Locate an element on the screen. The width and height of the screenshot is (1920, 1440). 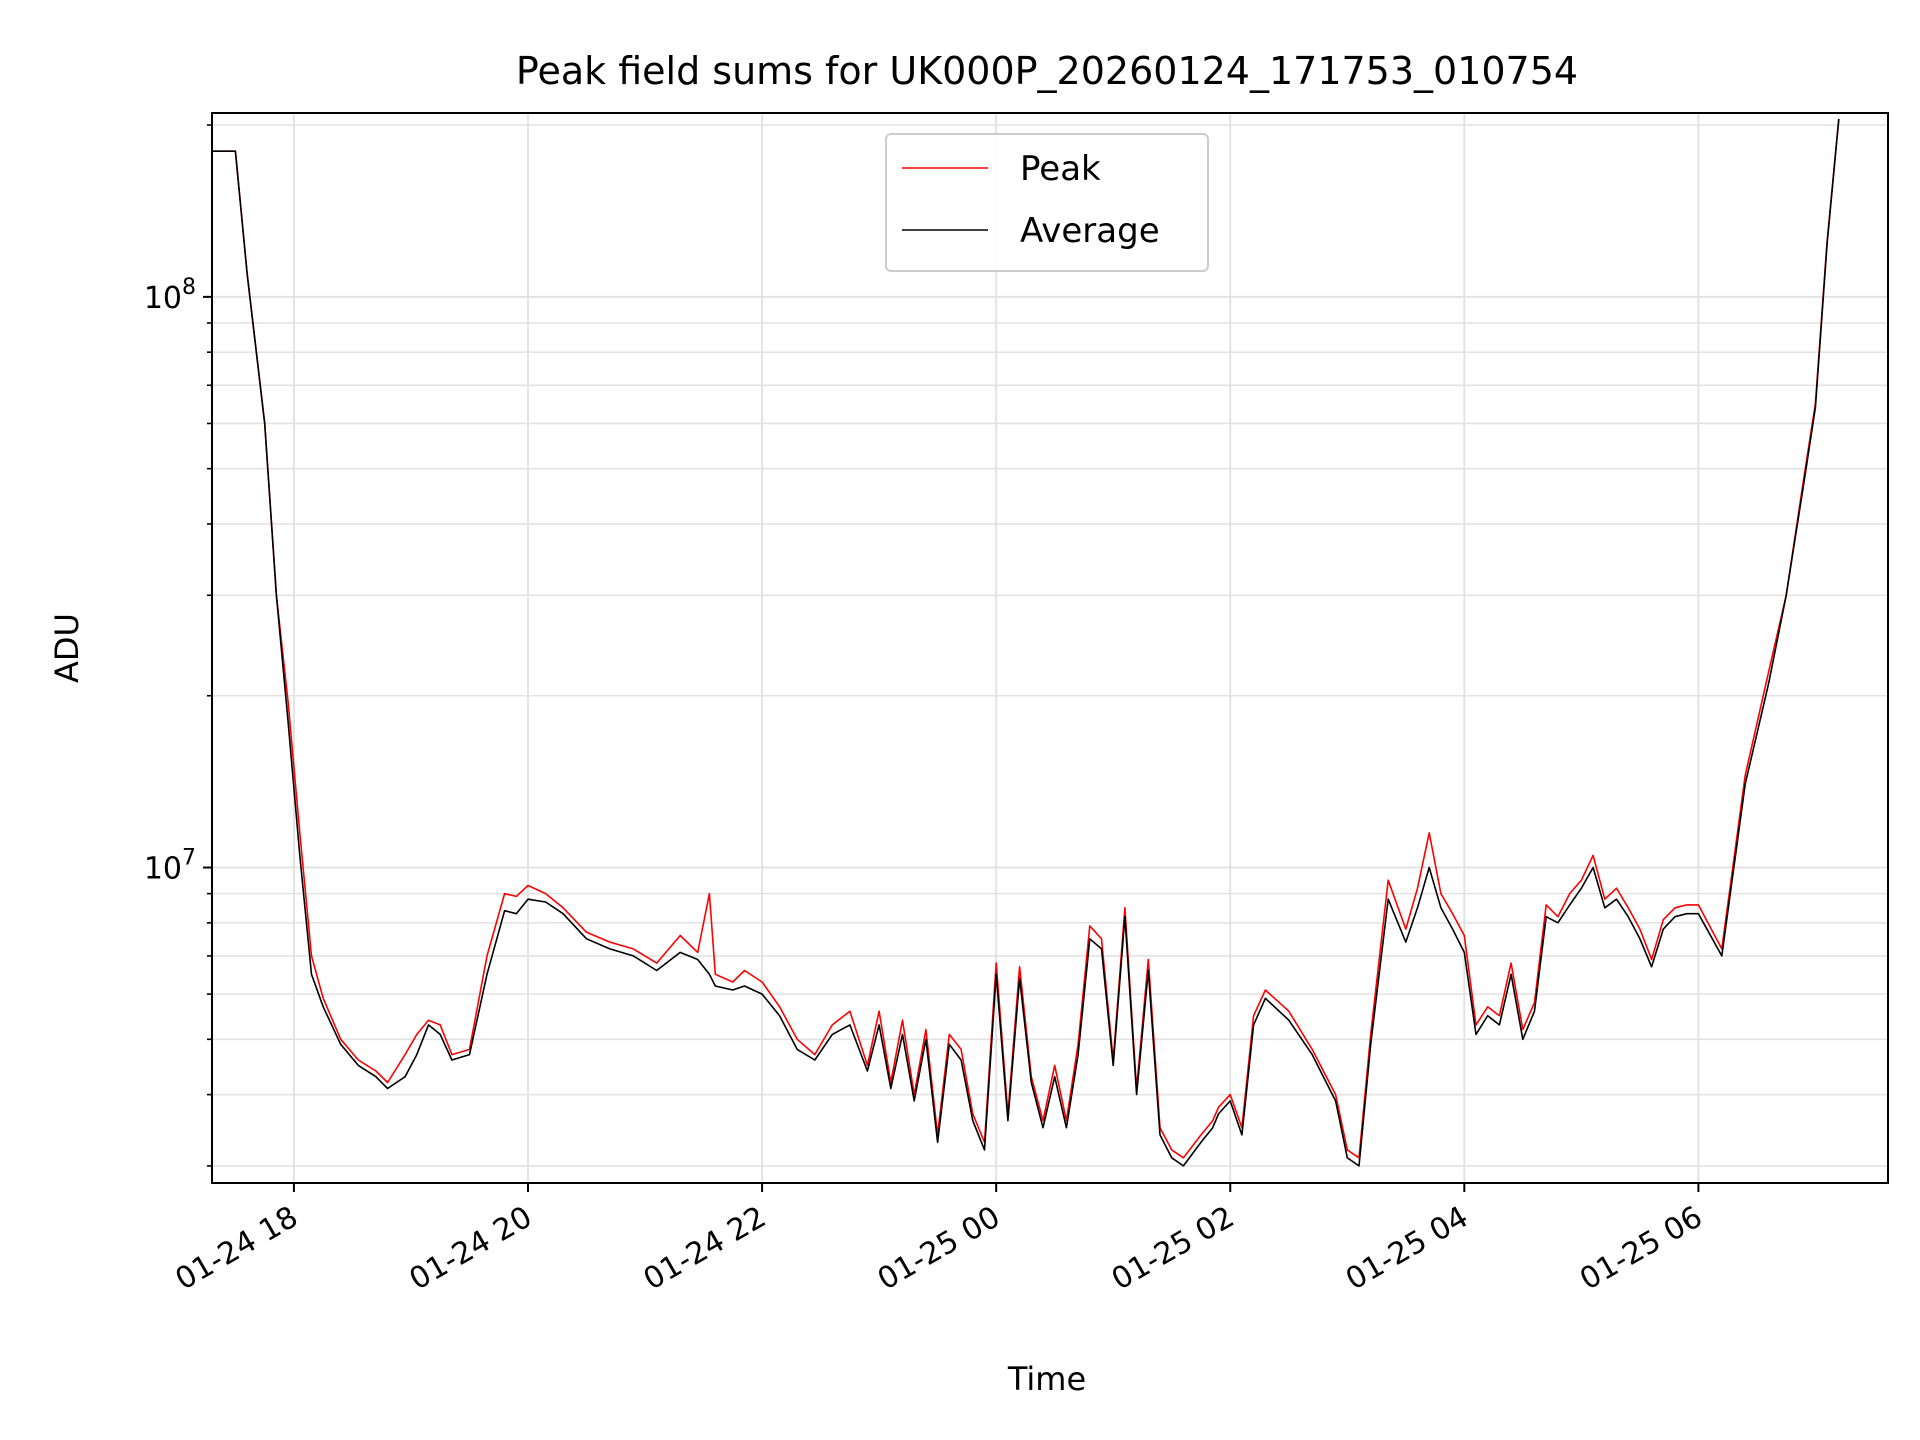
y-axis-label: ADU is located at coordinates (67, 648).